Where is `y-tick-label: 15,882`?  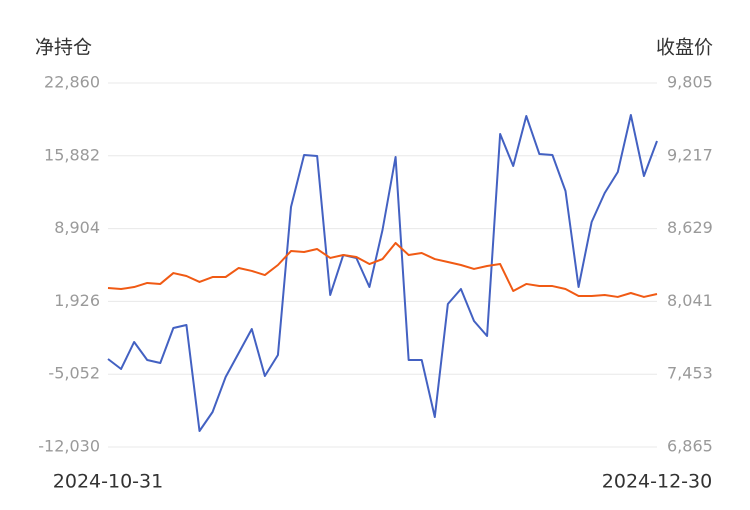
y-tick-label: 15,882 is located at coordinates (72, 154).